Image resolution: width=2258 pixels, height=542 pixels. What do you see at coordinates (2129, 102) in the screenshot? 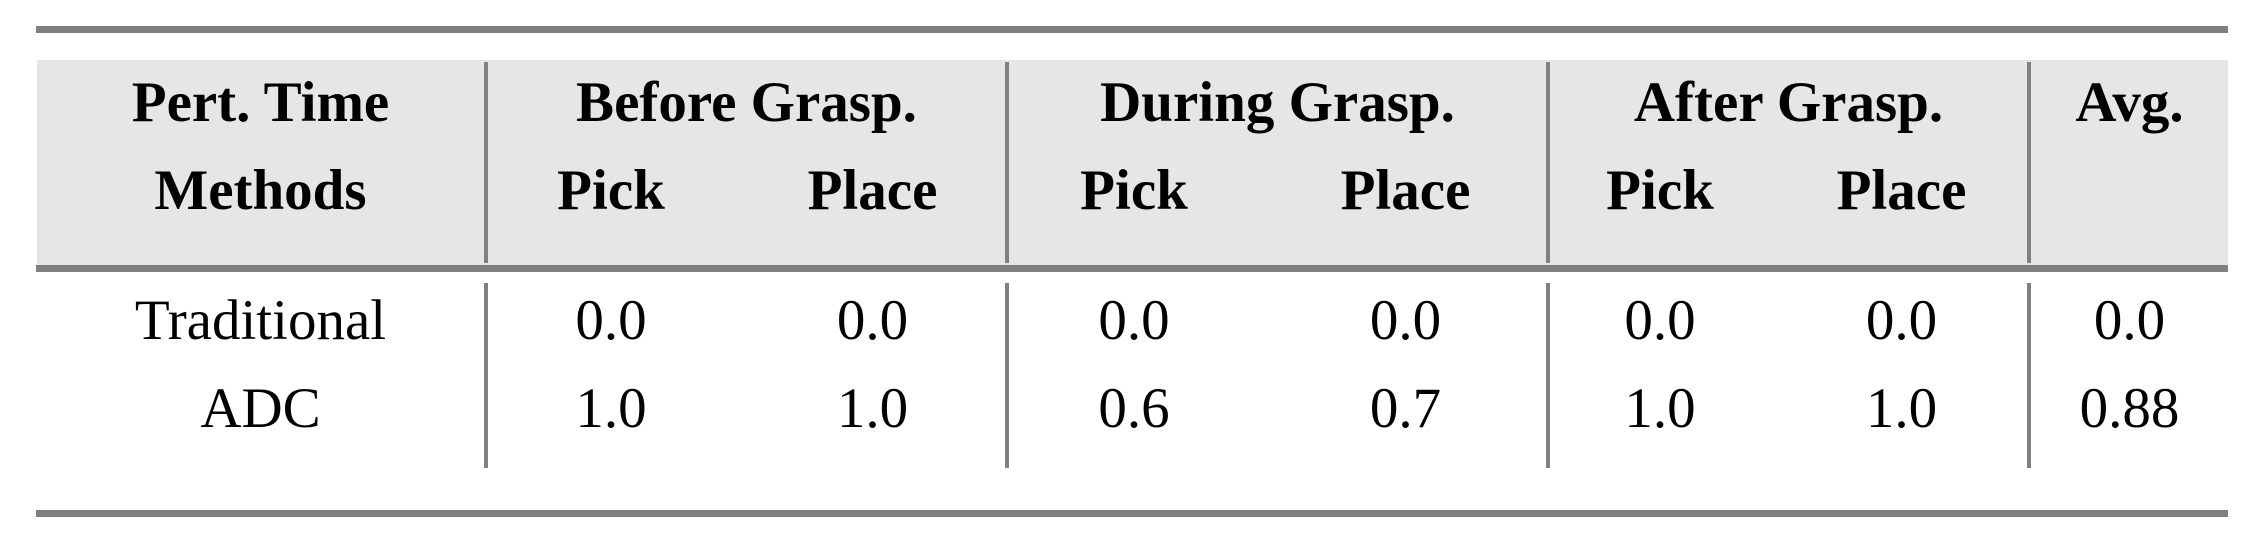
I see `header-group-avg: Avg.` at bounding box center [2129, 102].